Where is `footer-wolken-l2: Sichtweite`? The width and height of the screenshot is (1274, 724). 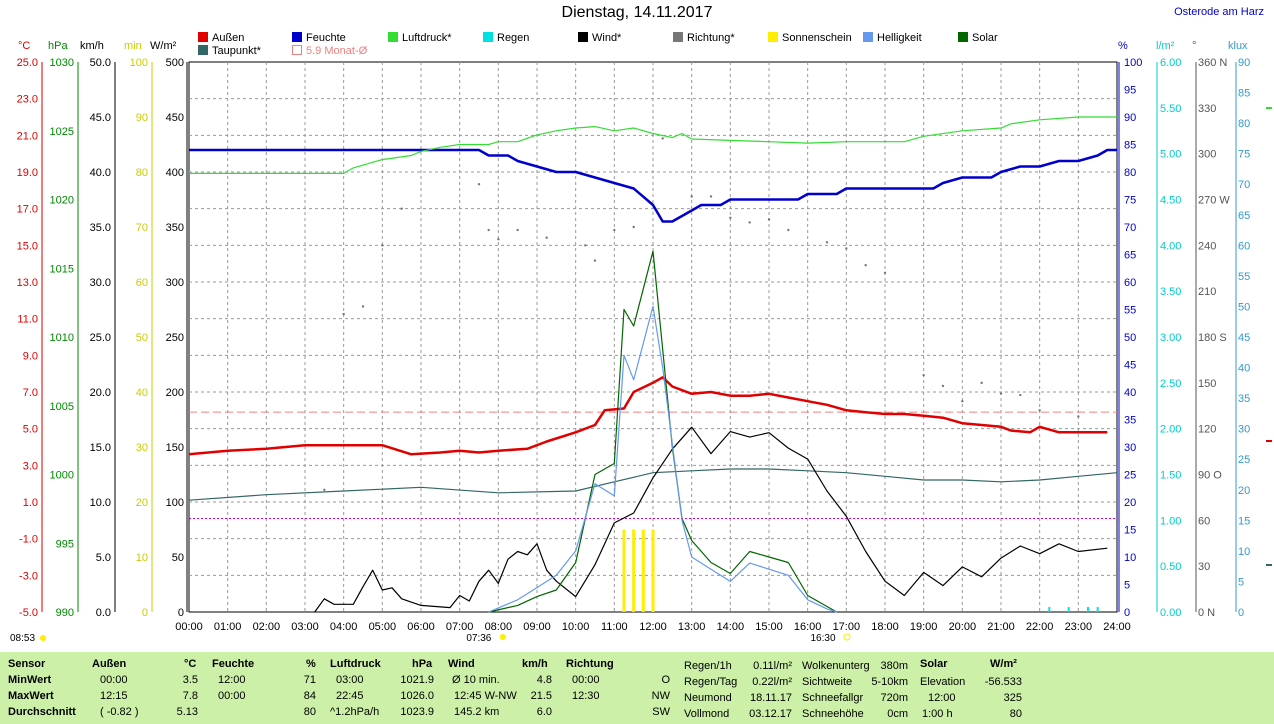 footer-wolken-l2: Sichtweite is located at coordinates (827, 682).